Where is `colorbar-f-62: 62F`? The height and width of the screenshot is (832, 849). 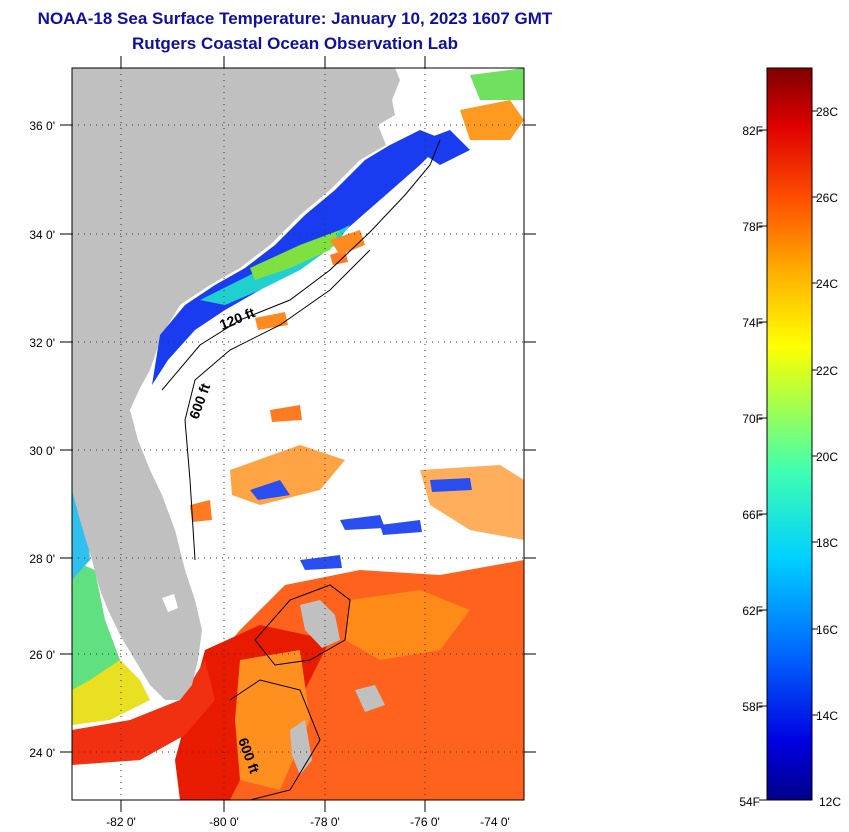 colorbar-f-62: 62F is located at coordinates (752, 611).